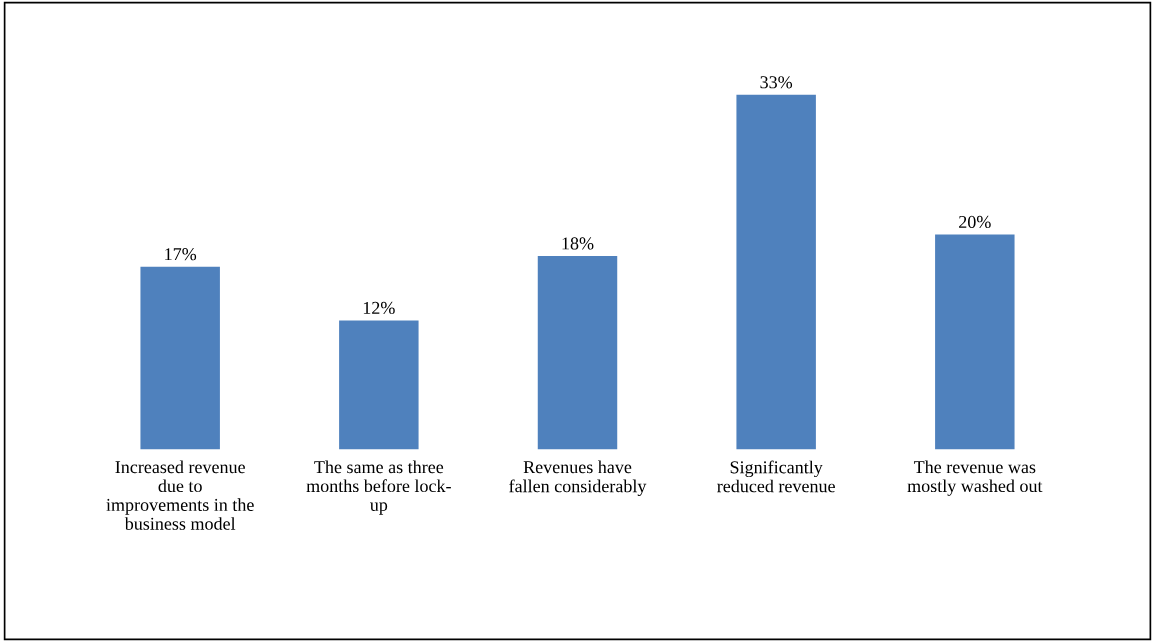 The width and height of the screenshot is (1155, 642). I want to click on x-tick-label: Revenues have fallen considerably, so click(578, 478).